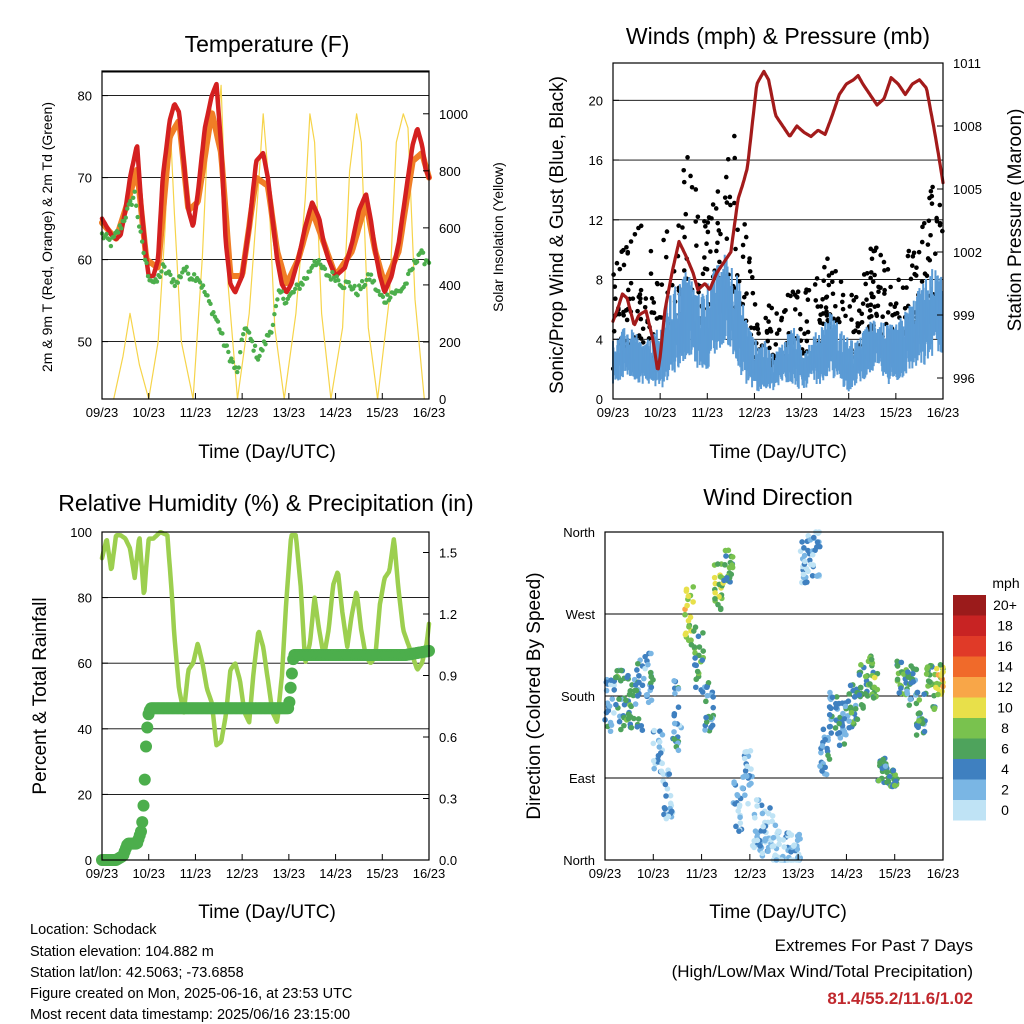 The width and height of the screenshot is (1024, 1024). I want to click on rainfall-point, so click(140, 831).